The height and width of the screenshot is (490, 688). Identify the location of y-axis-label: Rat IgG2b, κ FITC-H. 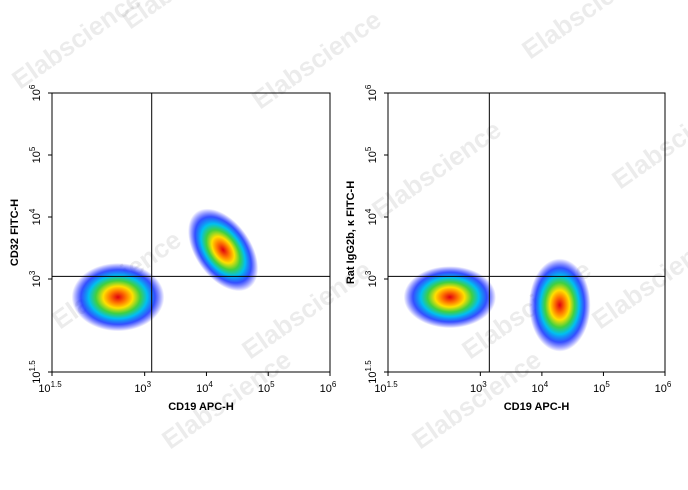
(351, 232).